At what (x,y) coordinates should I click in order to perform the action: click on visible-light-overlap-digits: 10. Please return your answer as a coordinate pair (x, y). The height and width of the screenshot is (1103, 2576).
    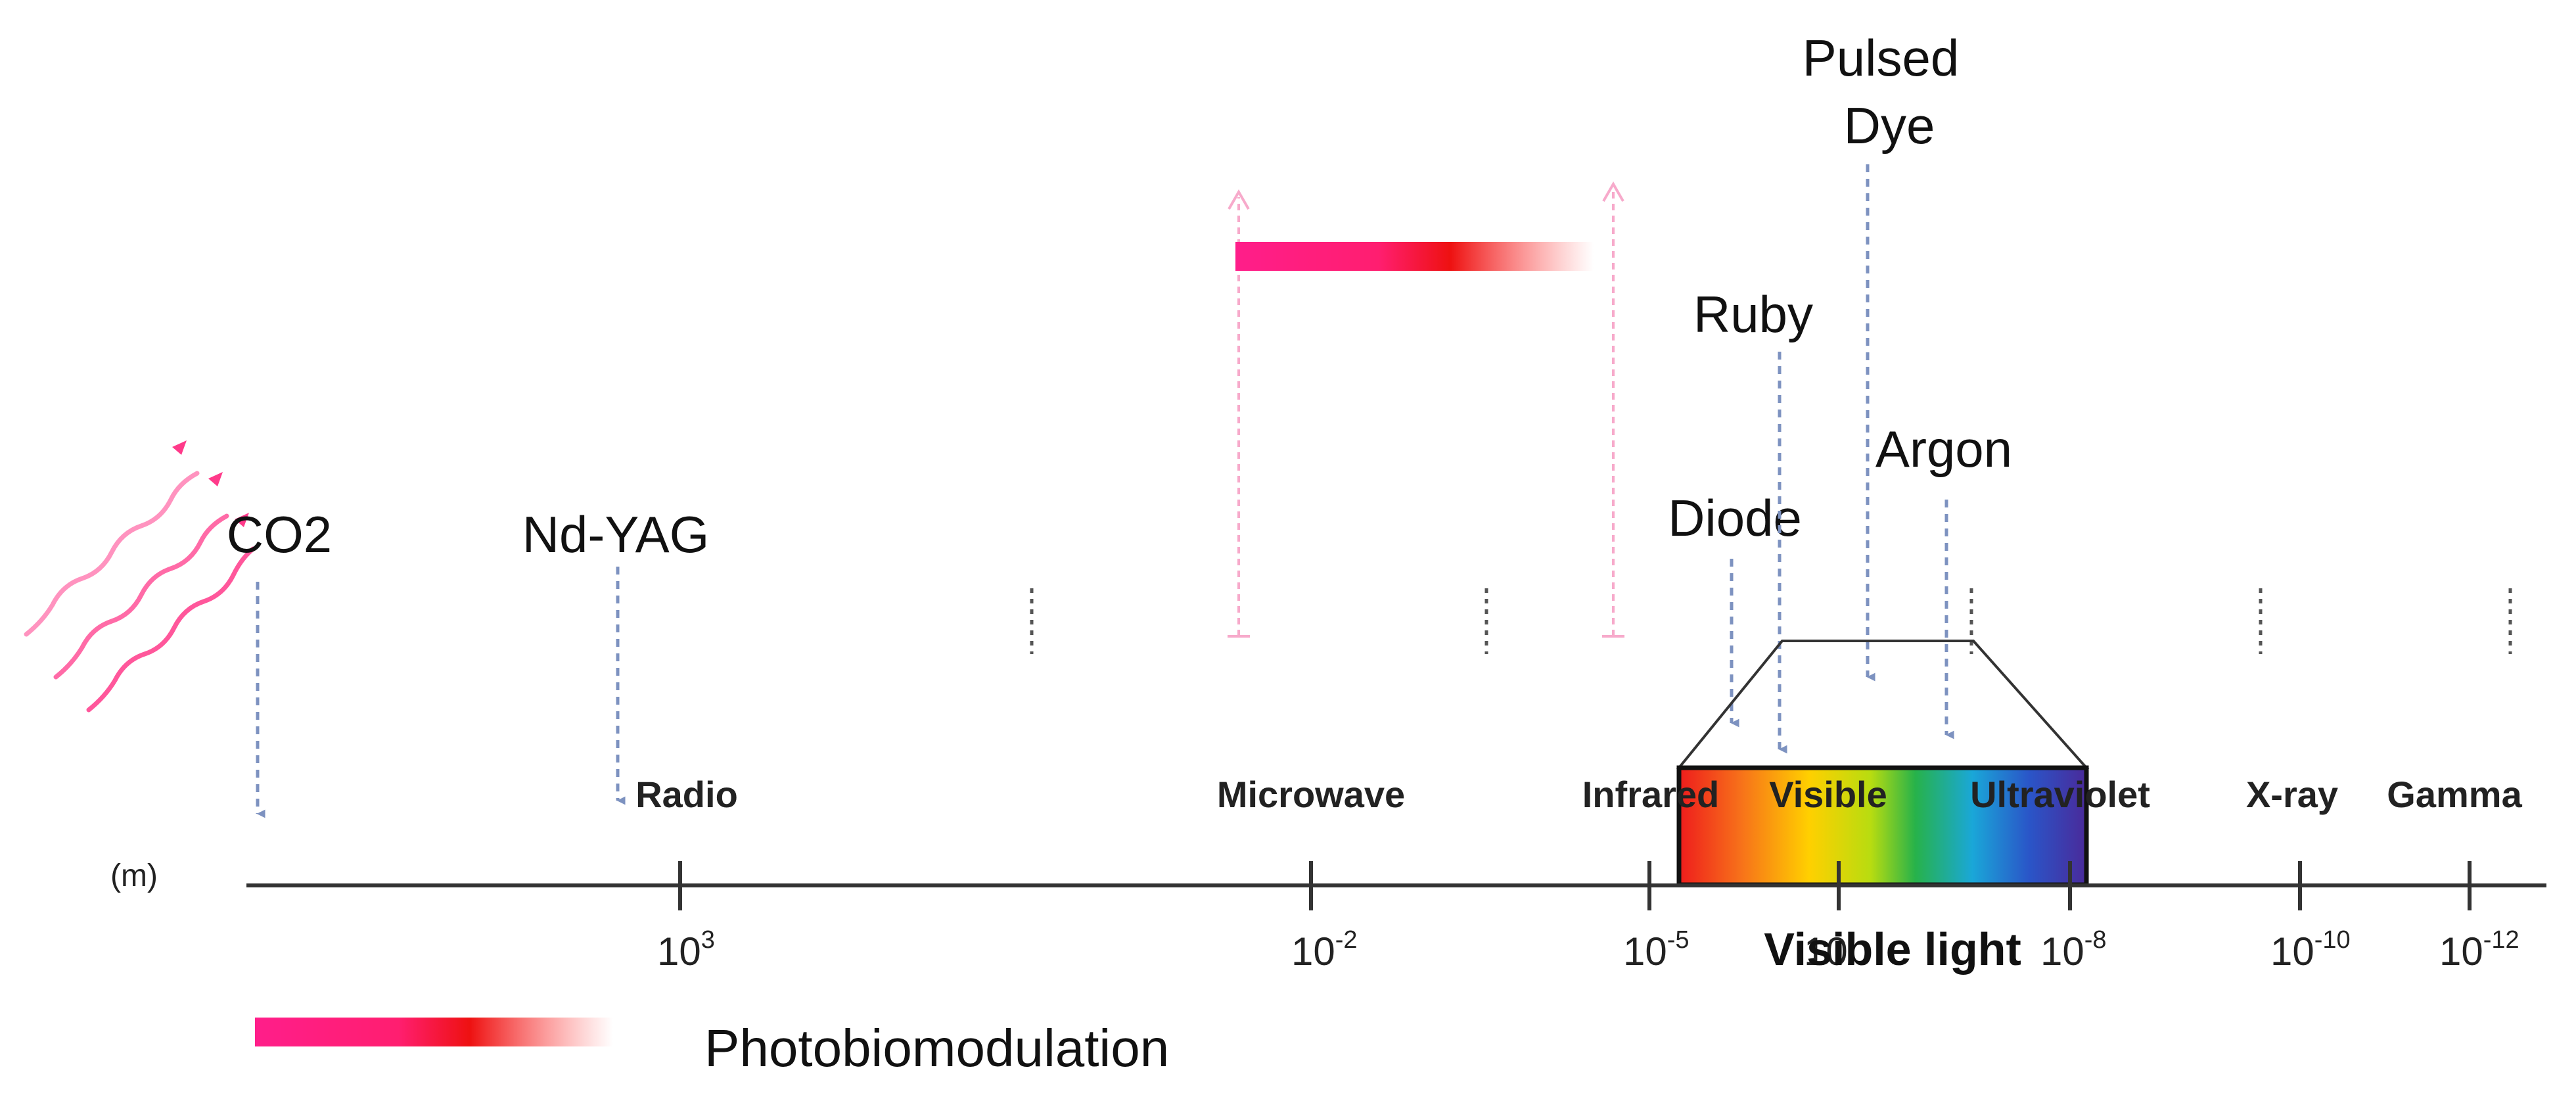
    Looking at the image, I should click on (1826, 951).